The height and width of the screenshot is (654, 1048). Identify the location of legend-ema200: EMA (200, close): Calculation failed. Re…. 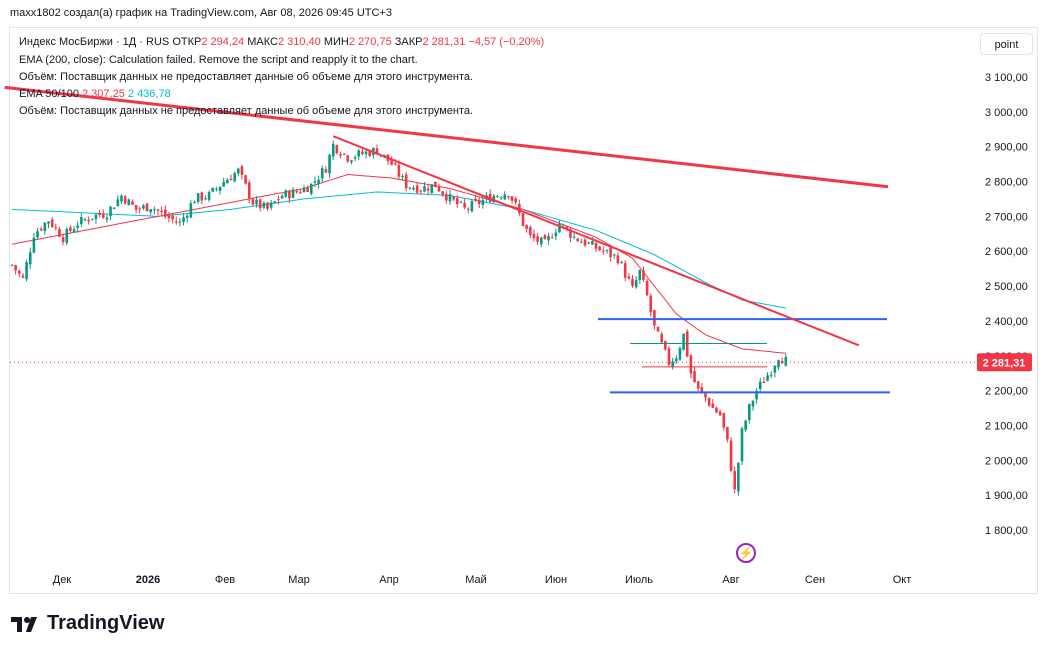
(218, 60).